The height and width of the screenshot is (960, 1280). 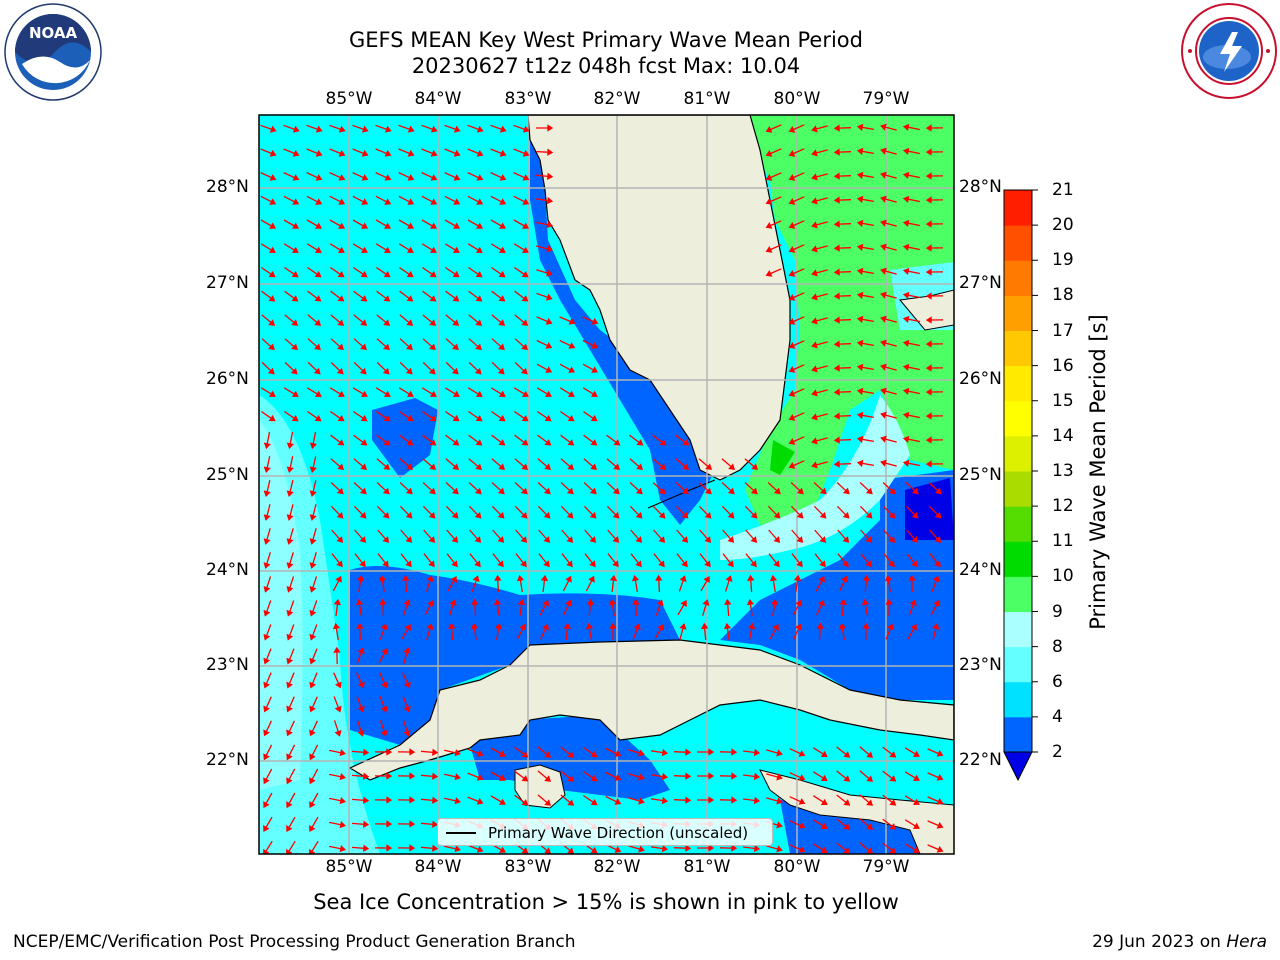 What do you see at coordinates (227, 187) in the screenshot?
I see `lat-label-left: 28°N` at bounding box center [227, 187].